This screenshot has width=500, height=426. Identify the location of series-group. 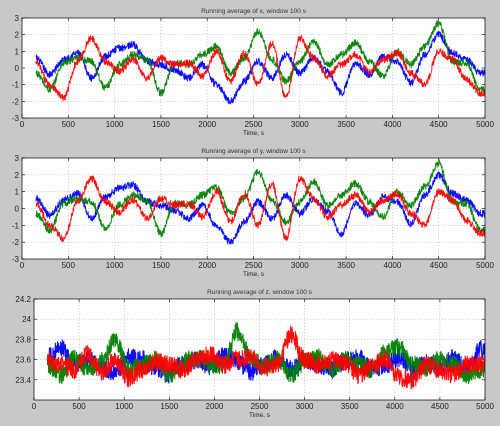
(265, 356).